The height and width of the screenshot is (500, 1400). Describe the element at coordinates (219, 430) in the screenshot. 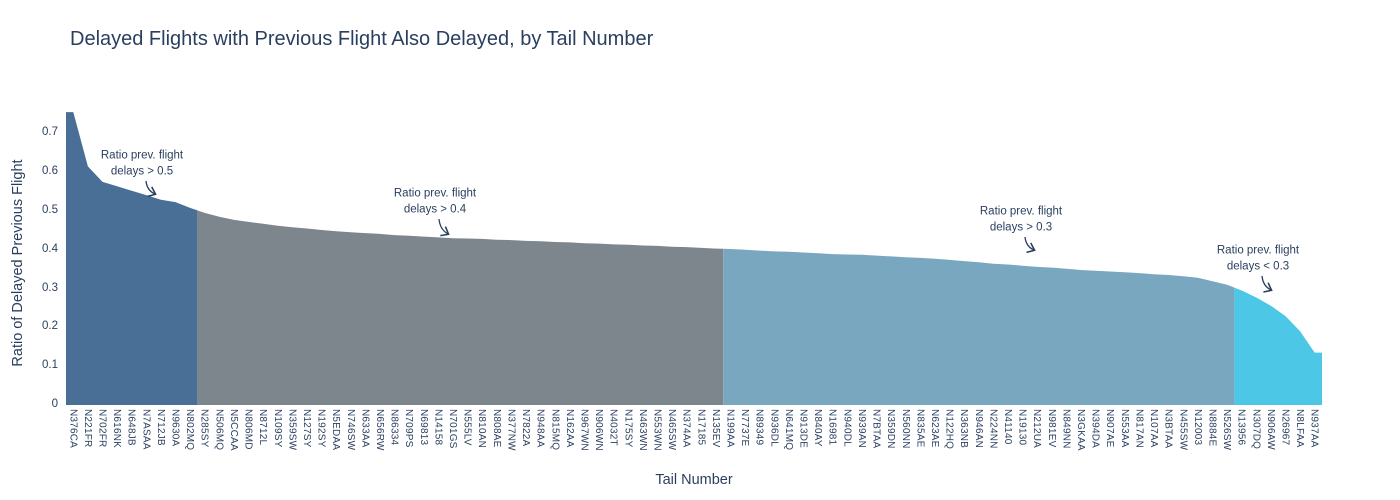

I see `x-tick-label: N506MQ` at that location.